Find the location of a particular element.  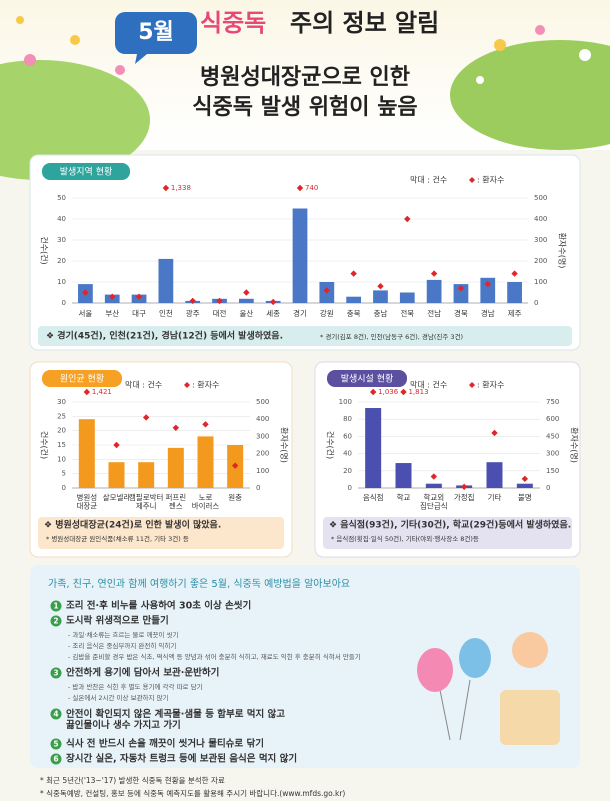

title: 주의 정보 알림 is located at coordinates (364, 23).